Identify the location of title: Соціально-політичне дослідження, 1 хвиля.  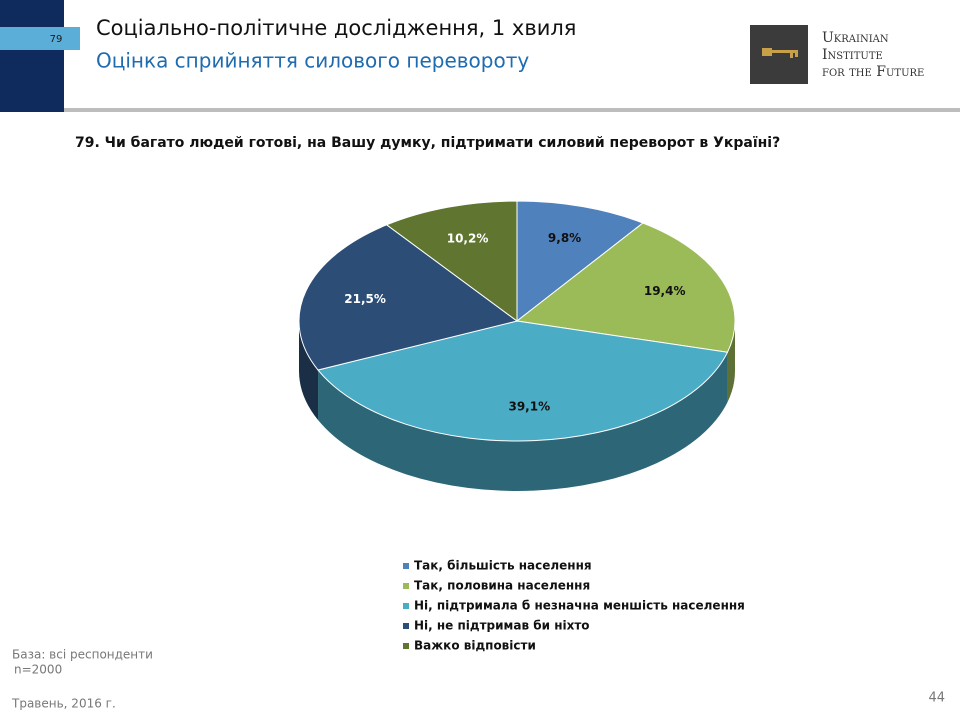
(336, 28).